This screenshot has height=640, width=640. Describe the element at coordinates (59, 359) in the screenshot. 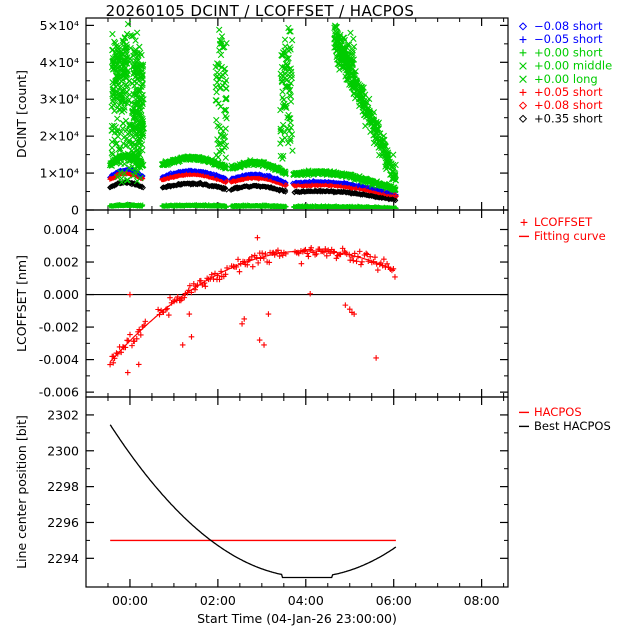

I see `svg-text: -0.004` at that location.